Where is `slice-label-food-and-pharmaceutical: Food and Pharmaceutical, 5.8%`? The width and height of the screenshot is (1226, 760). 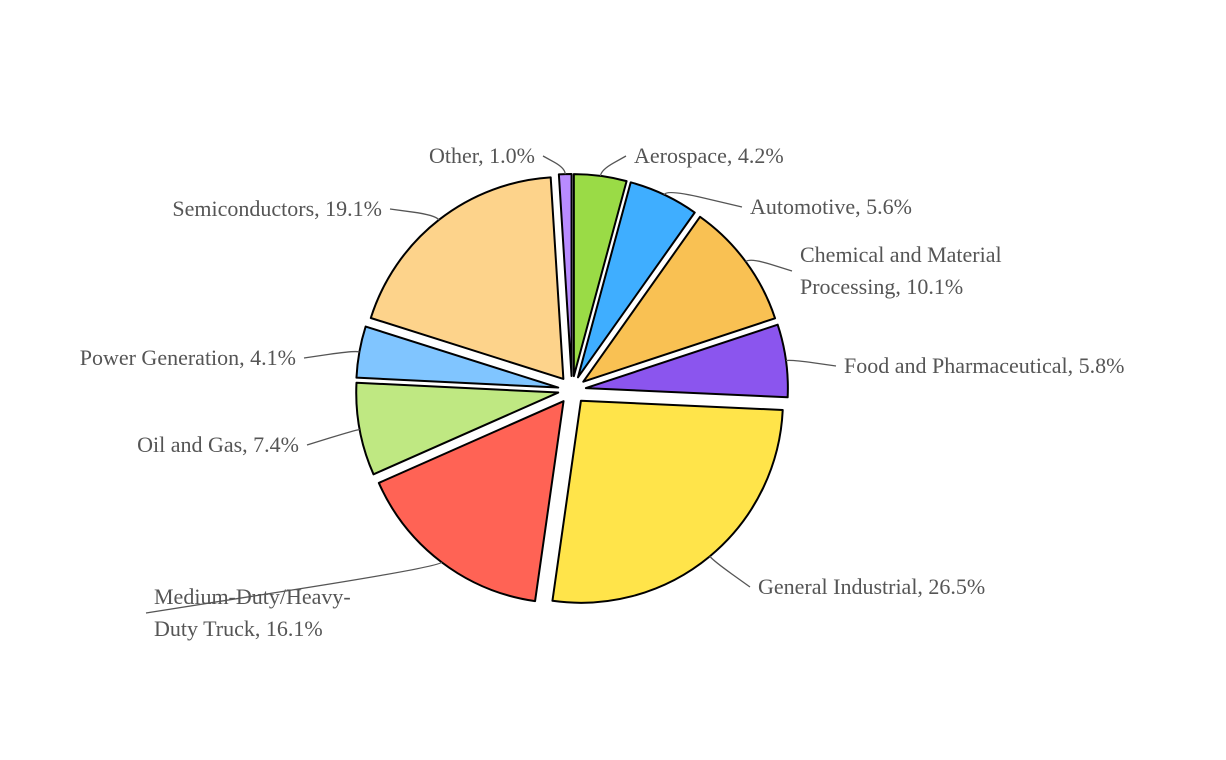
slice-label-food-and-pharmaceutical: Food and Pharmaceutical, 5.8% is located at coordinates (984, 365).